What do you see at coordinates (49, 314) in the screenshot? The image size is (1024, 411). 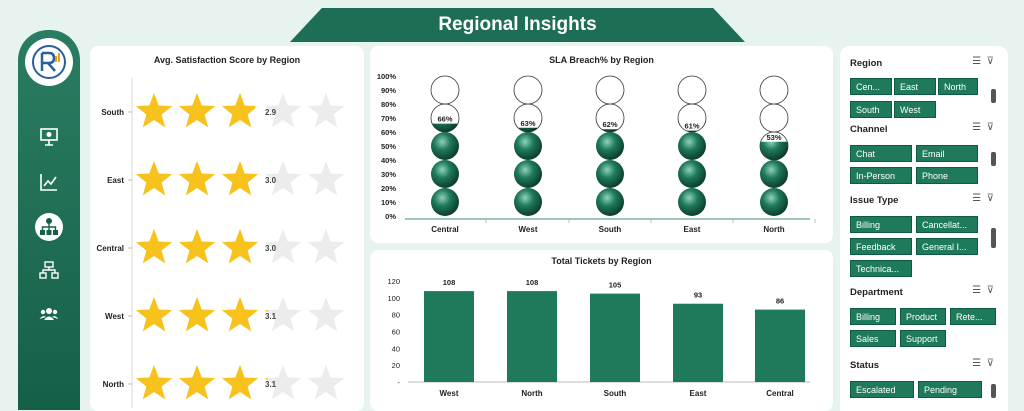 I see `nav-team-icon` at bounding box center [49, 314].